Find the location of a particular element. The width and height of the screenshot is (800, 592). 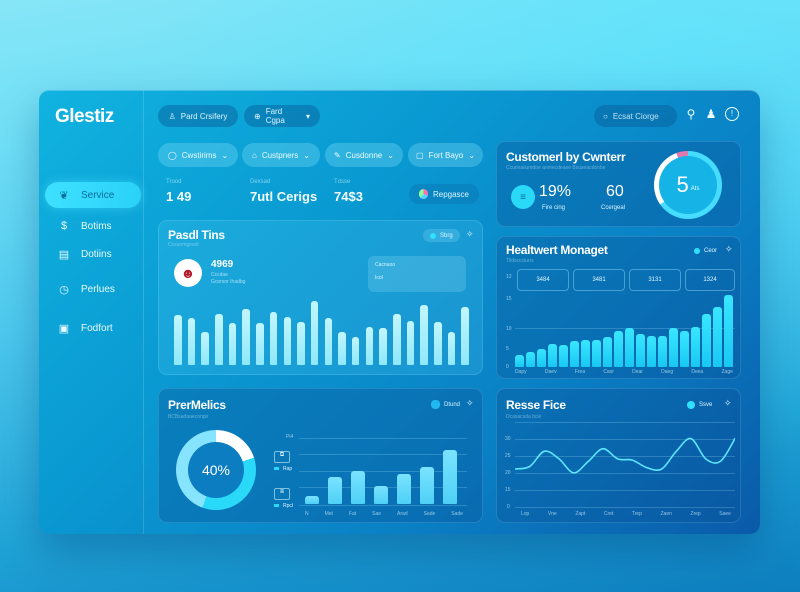

user-icon: ♟ is located at coordinates (711, 114).